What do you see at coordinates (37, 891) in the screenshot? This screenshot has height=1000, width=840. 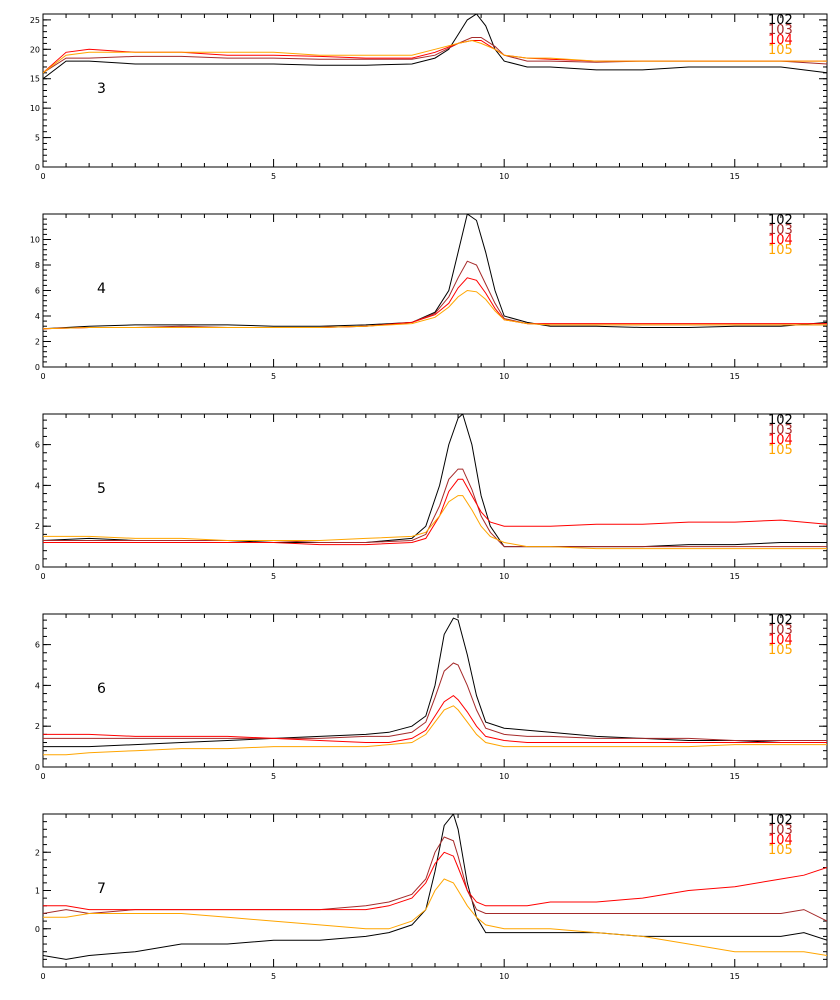 I see `y-tick-label: 1` at bounding box center [37, 891].